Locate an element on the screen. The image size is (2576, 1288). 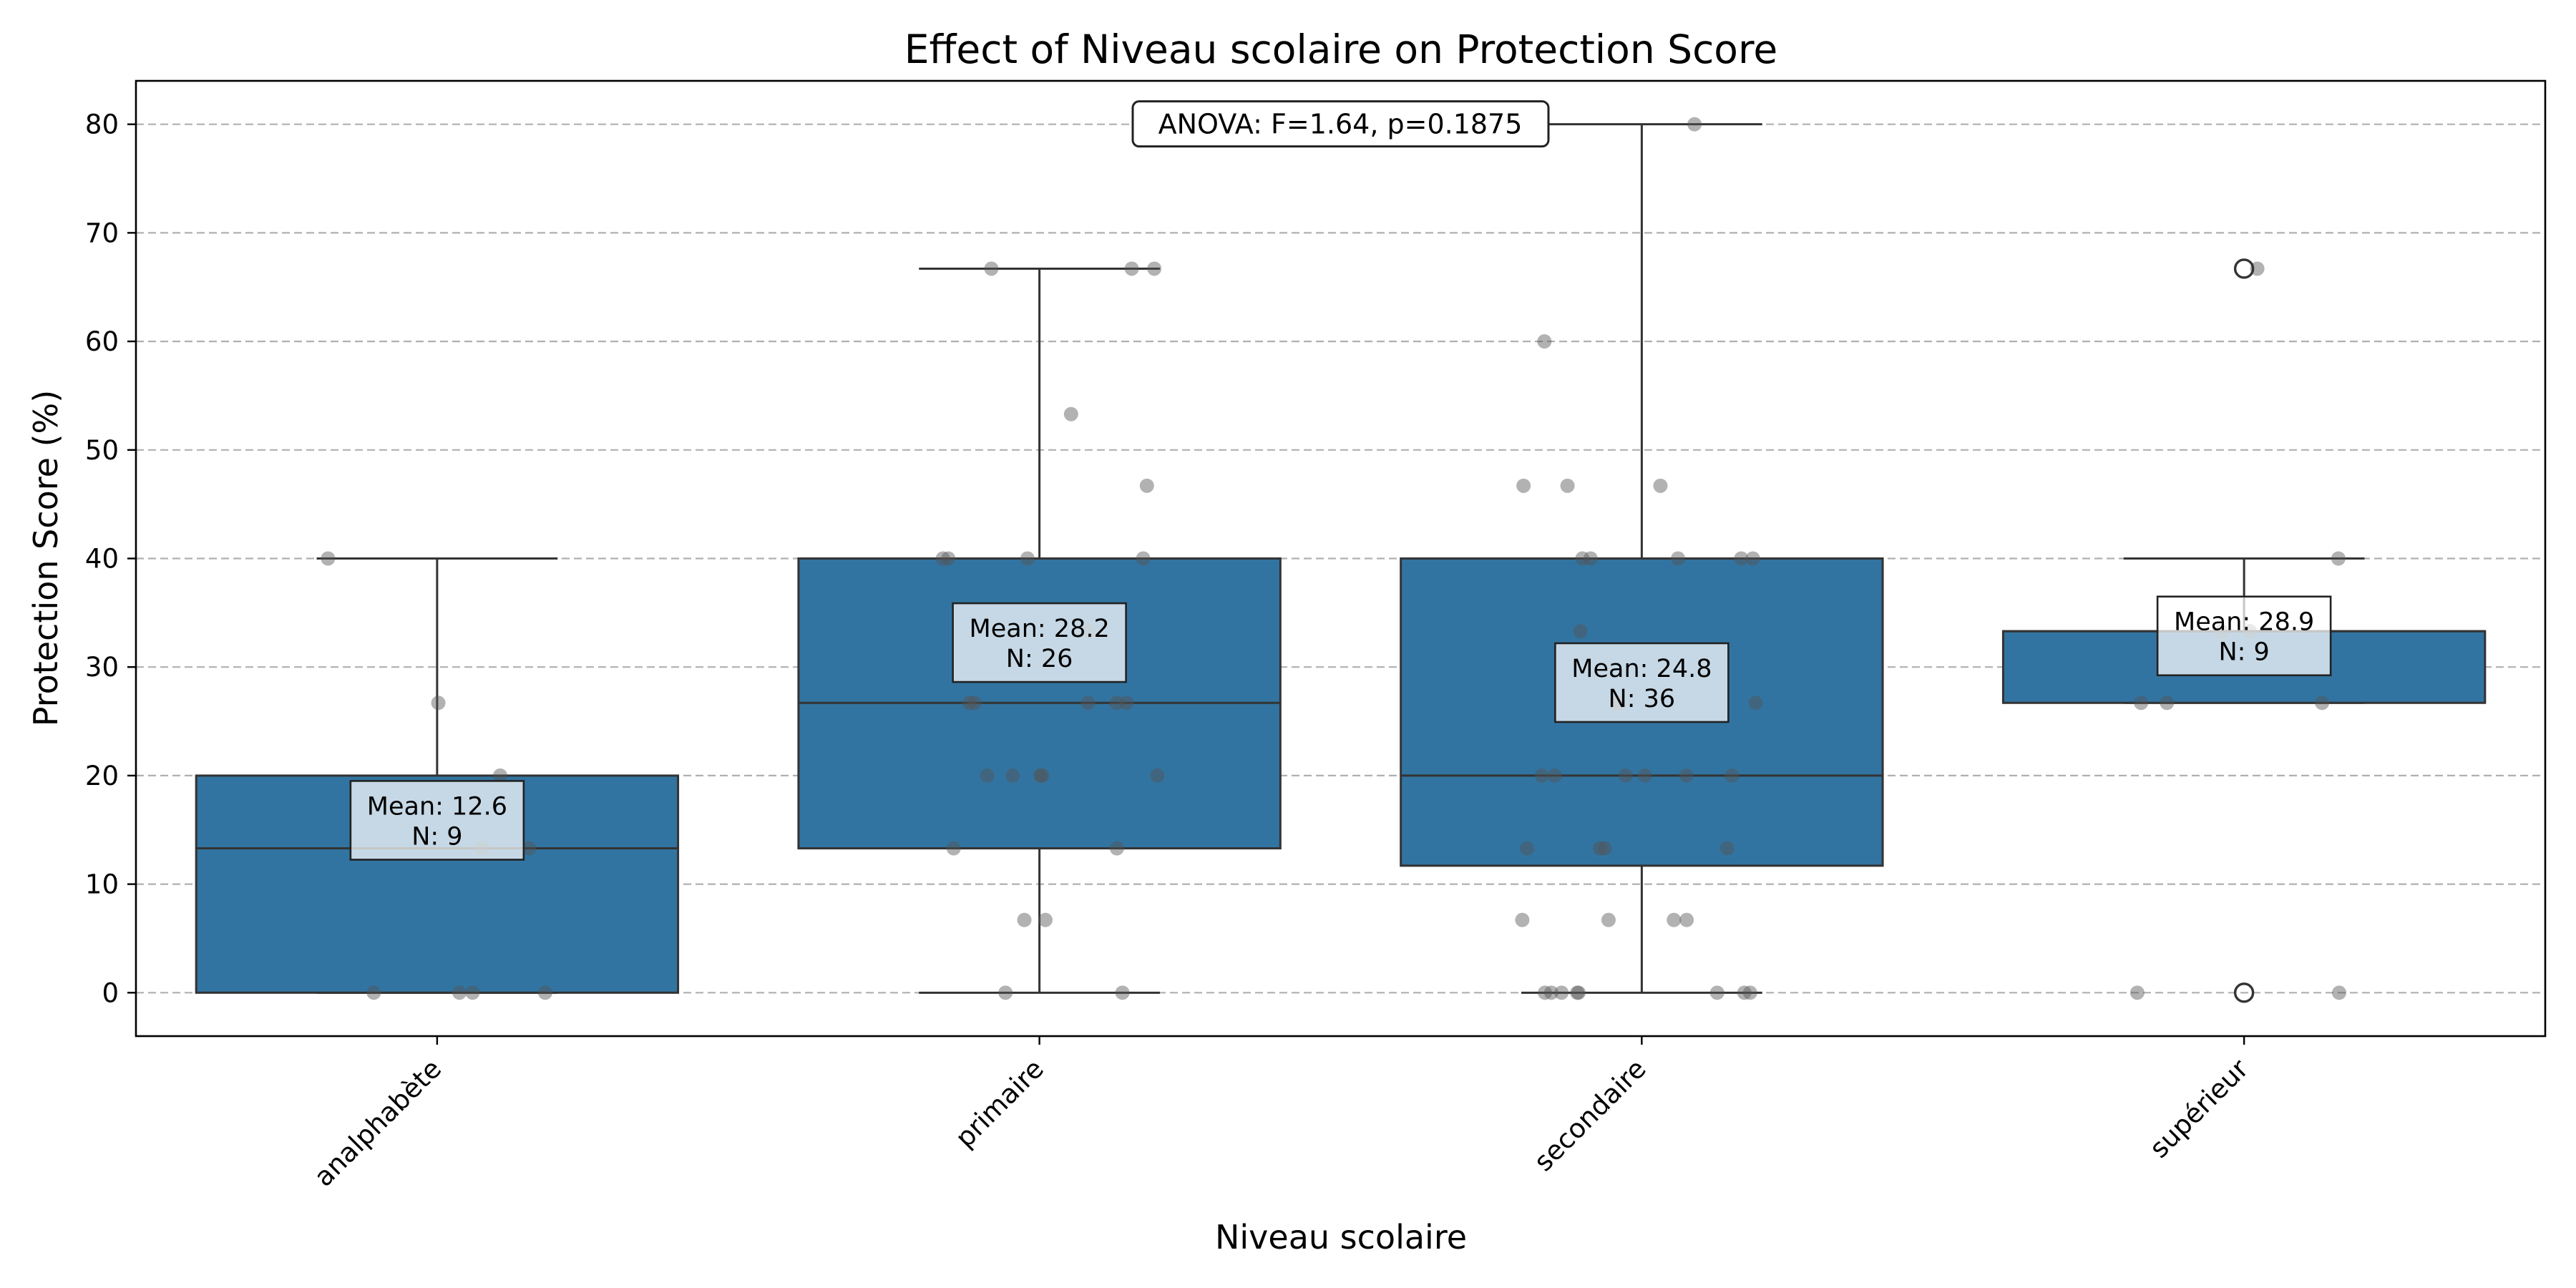
mean-label-text: Mean: 28.9 is located at coordinates (2244, 622).